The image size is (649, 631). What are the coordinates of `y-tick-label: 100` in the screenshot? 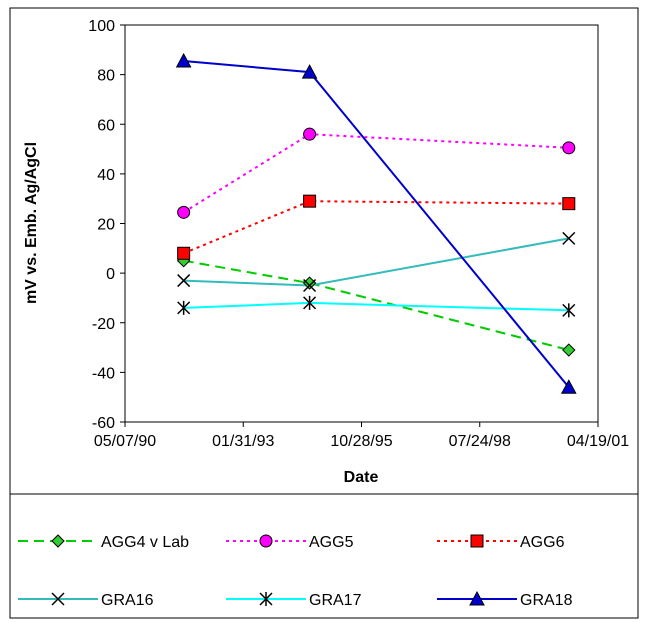 It's located at (101, 26).